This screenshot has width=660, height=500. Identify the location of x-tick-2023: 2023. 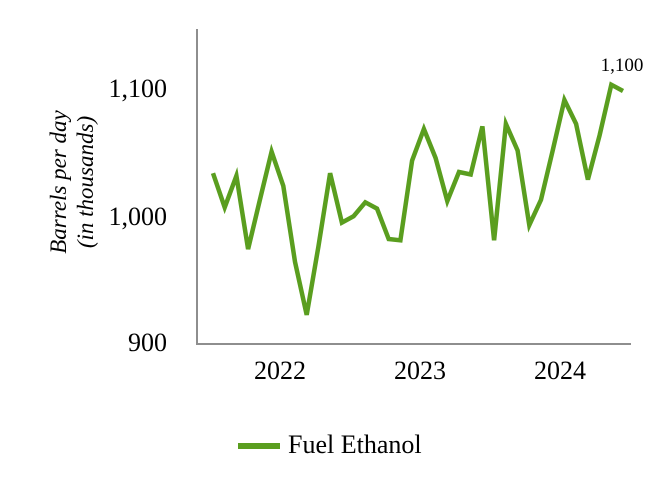
(420, 370).